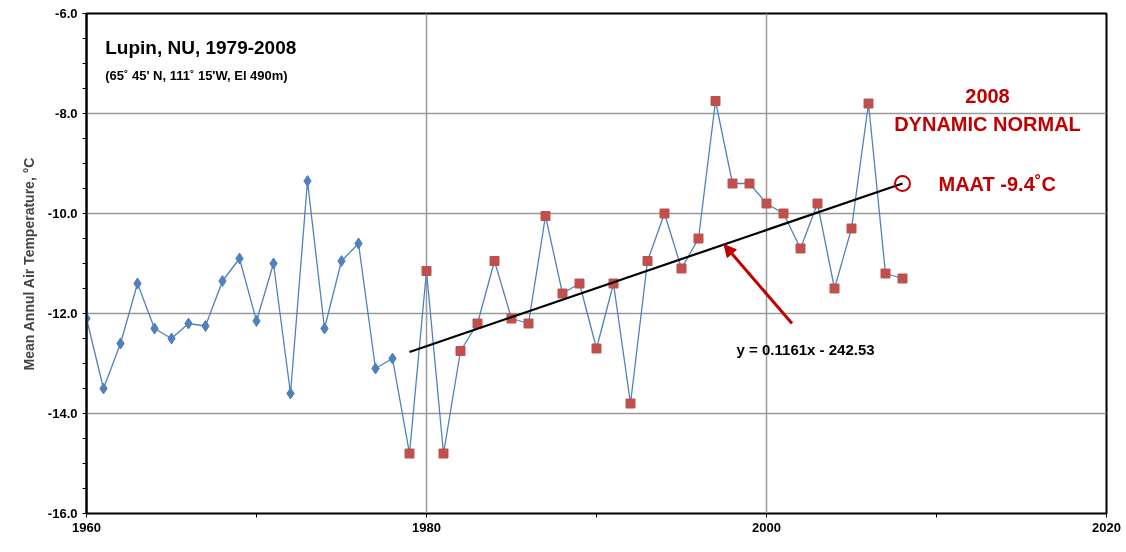  What do you see at coordinates (62, 213) in the screenshot?
I see `y-tick-label: -10.0` at bounding box center [62, 213].